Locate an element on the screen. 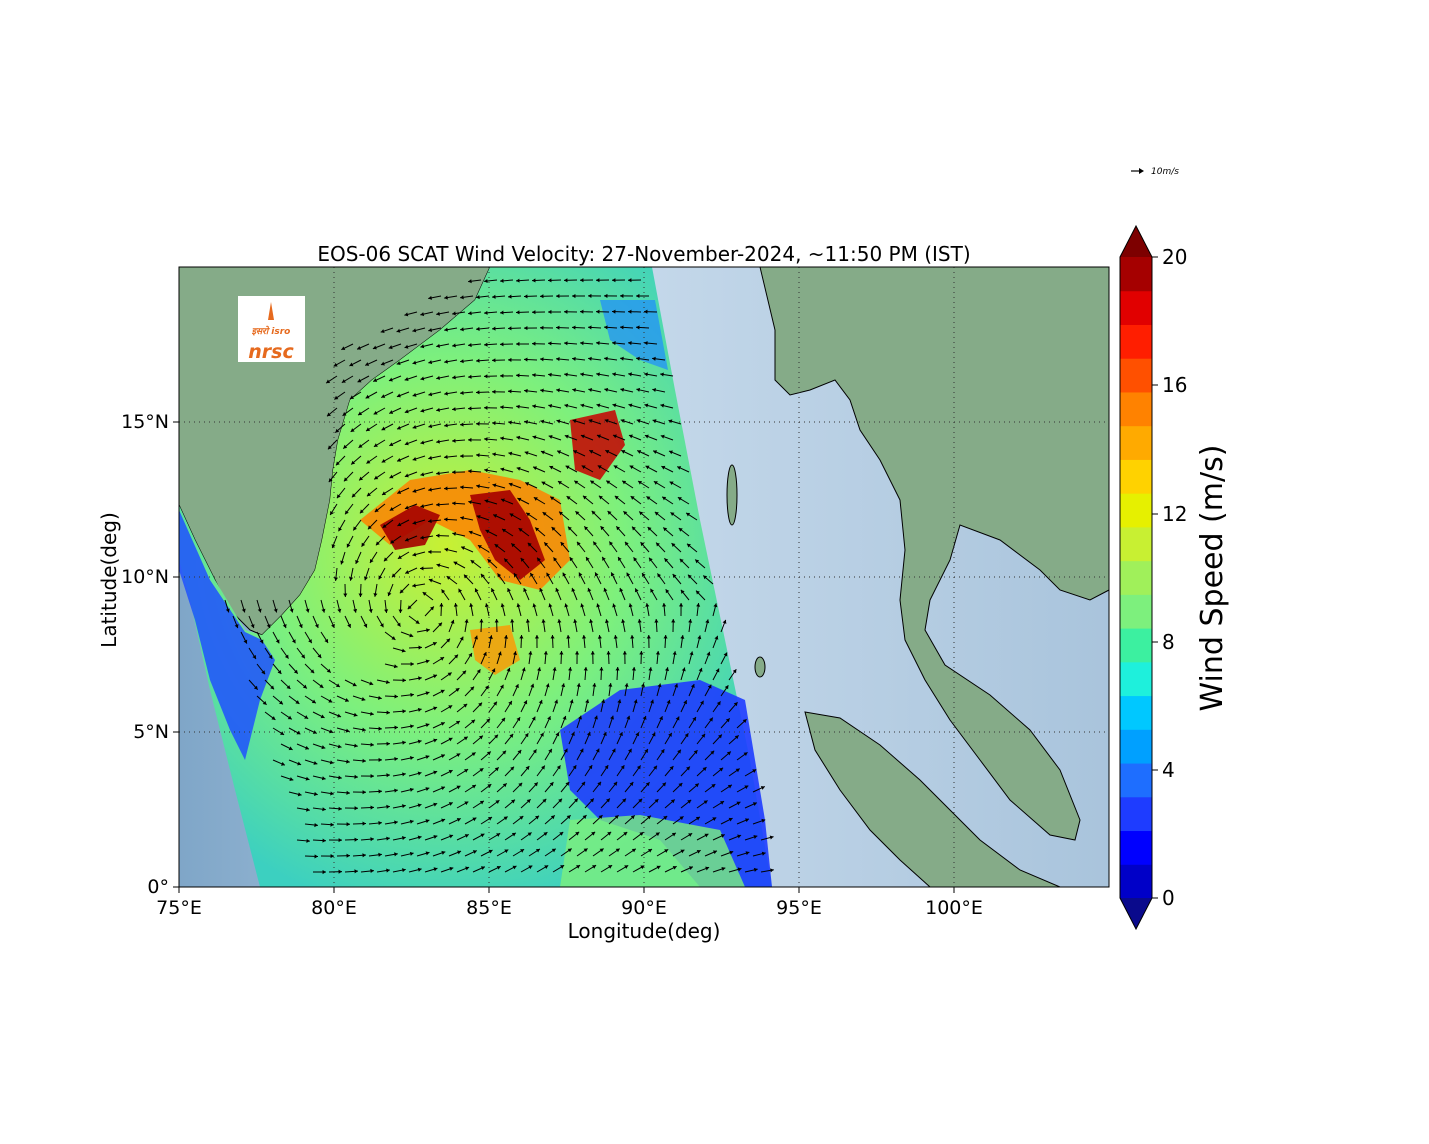  x-tick-label: 85°E is located at coordinates (489, 908).